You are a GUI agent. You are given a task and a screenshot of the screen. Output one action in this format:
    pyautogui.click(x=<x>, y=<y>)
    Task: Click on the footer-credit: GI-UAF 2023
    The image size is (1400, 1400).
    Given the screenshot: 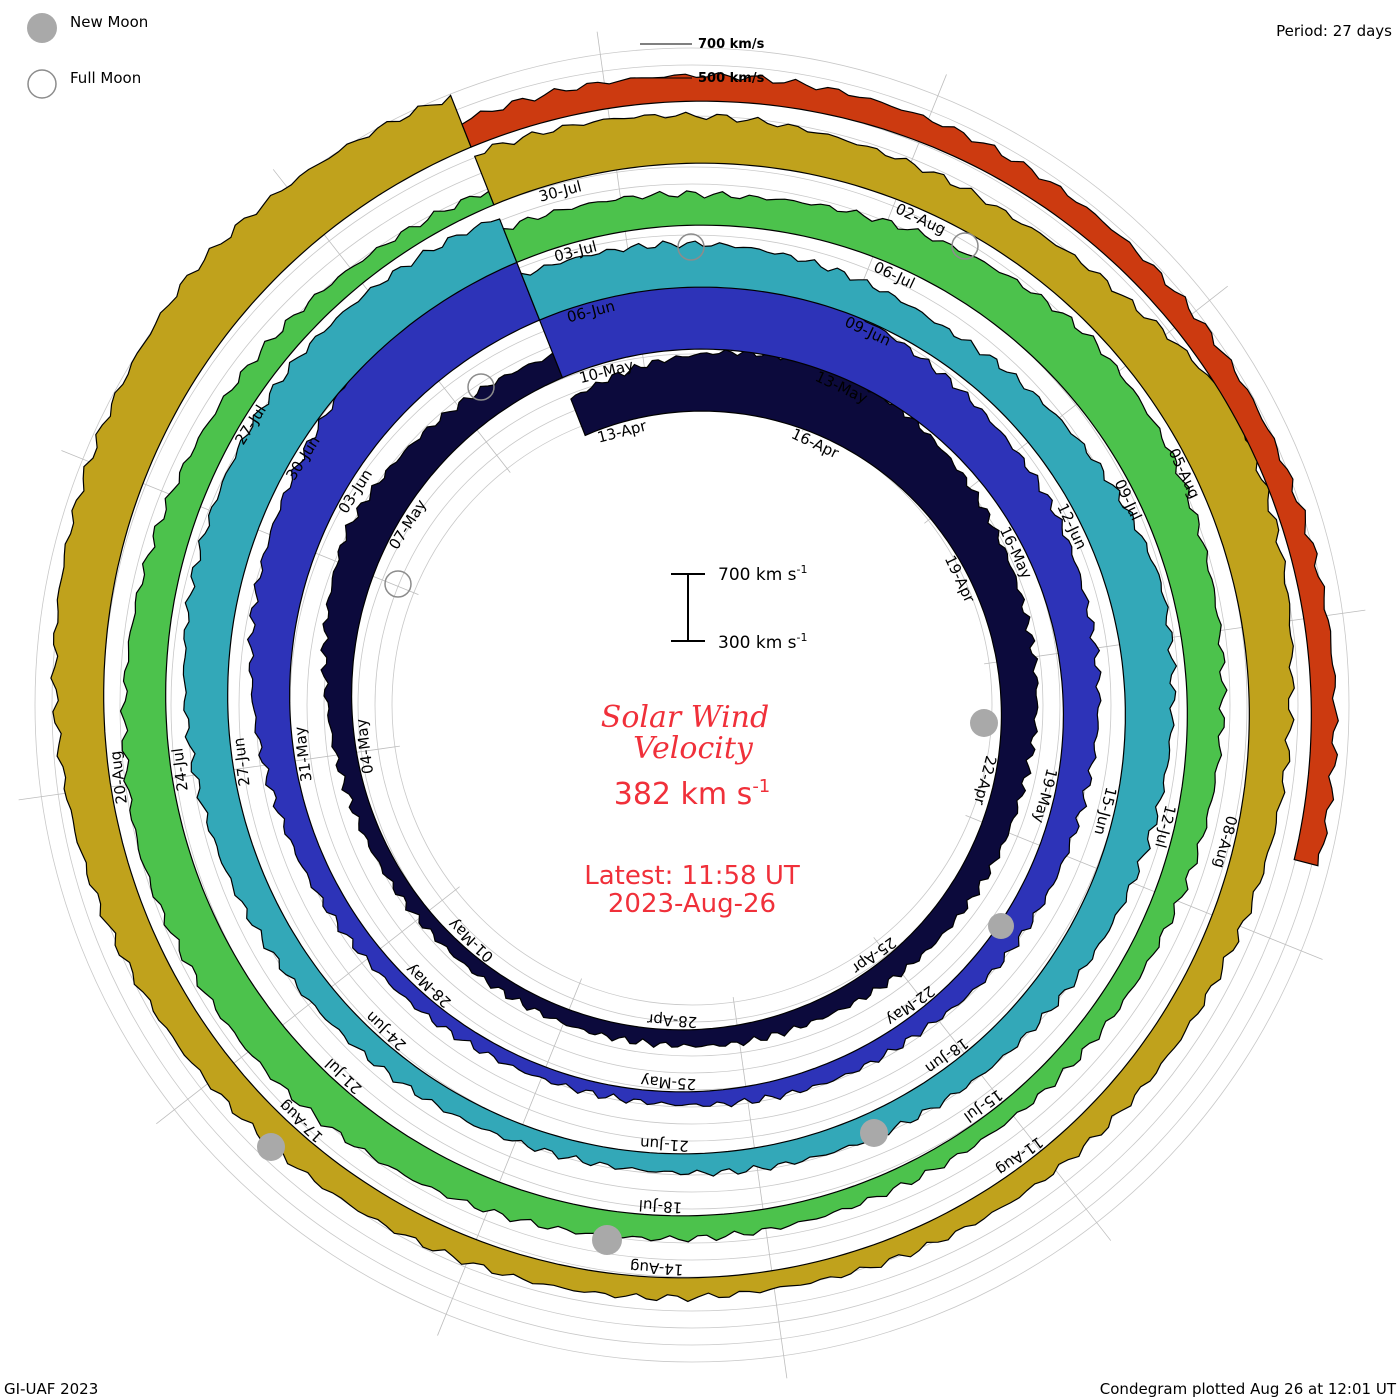 What is the action you would take?
    pyautogui.click(x=51, y=1389)
    